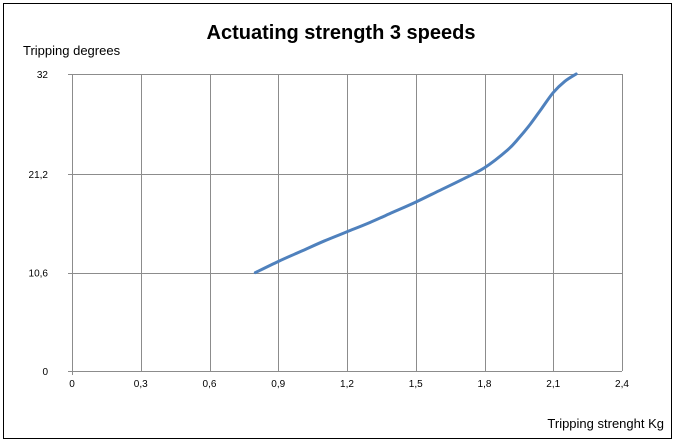 This screenshot has width=677, height=444. I want to click on y-tick-label: 0, so click(45, 372).